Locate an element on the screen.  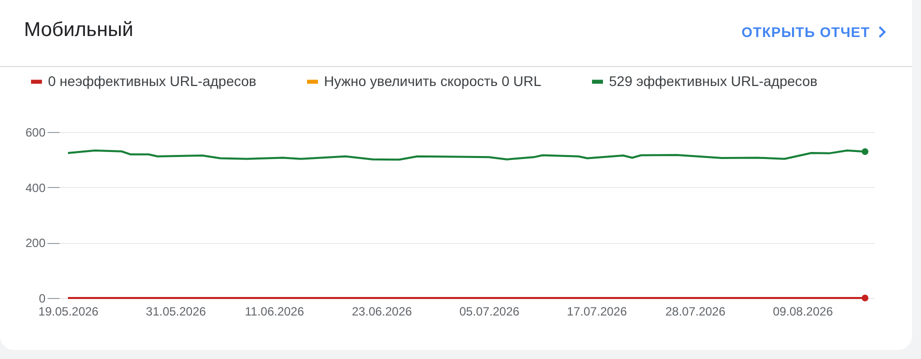
x-tick-label: 17.07.2026 is located at coordinates (597, 311).